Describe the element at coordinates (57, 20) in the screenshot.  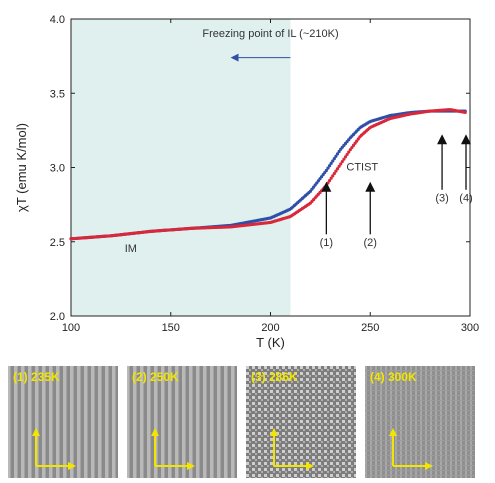
I see `y-tick-label: 4.0` at that location.